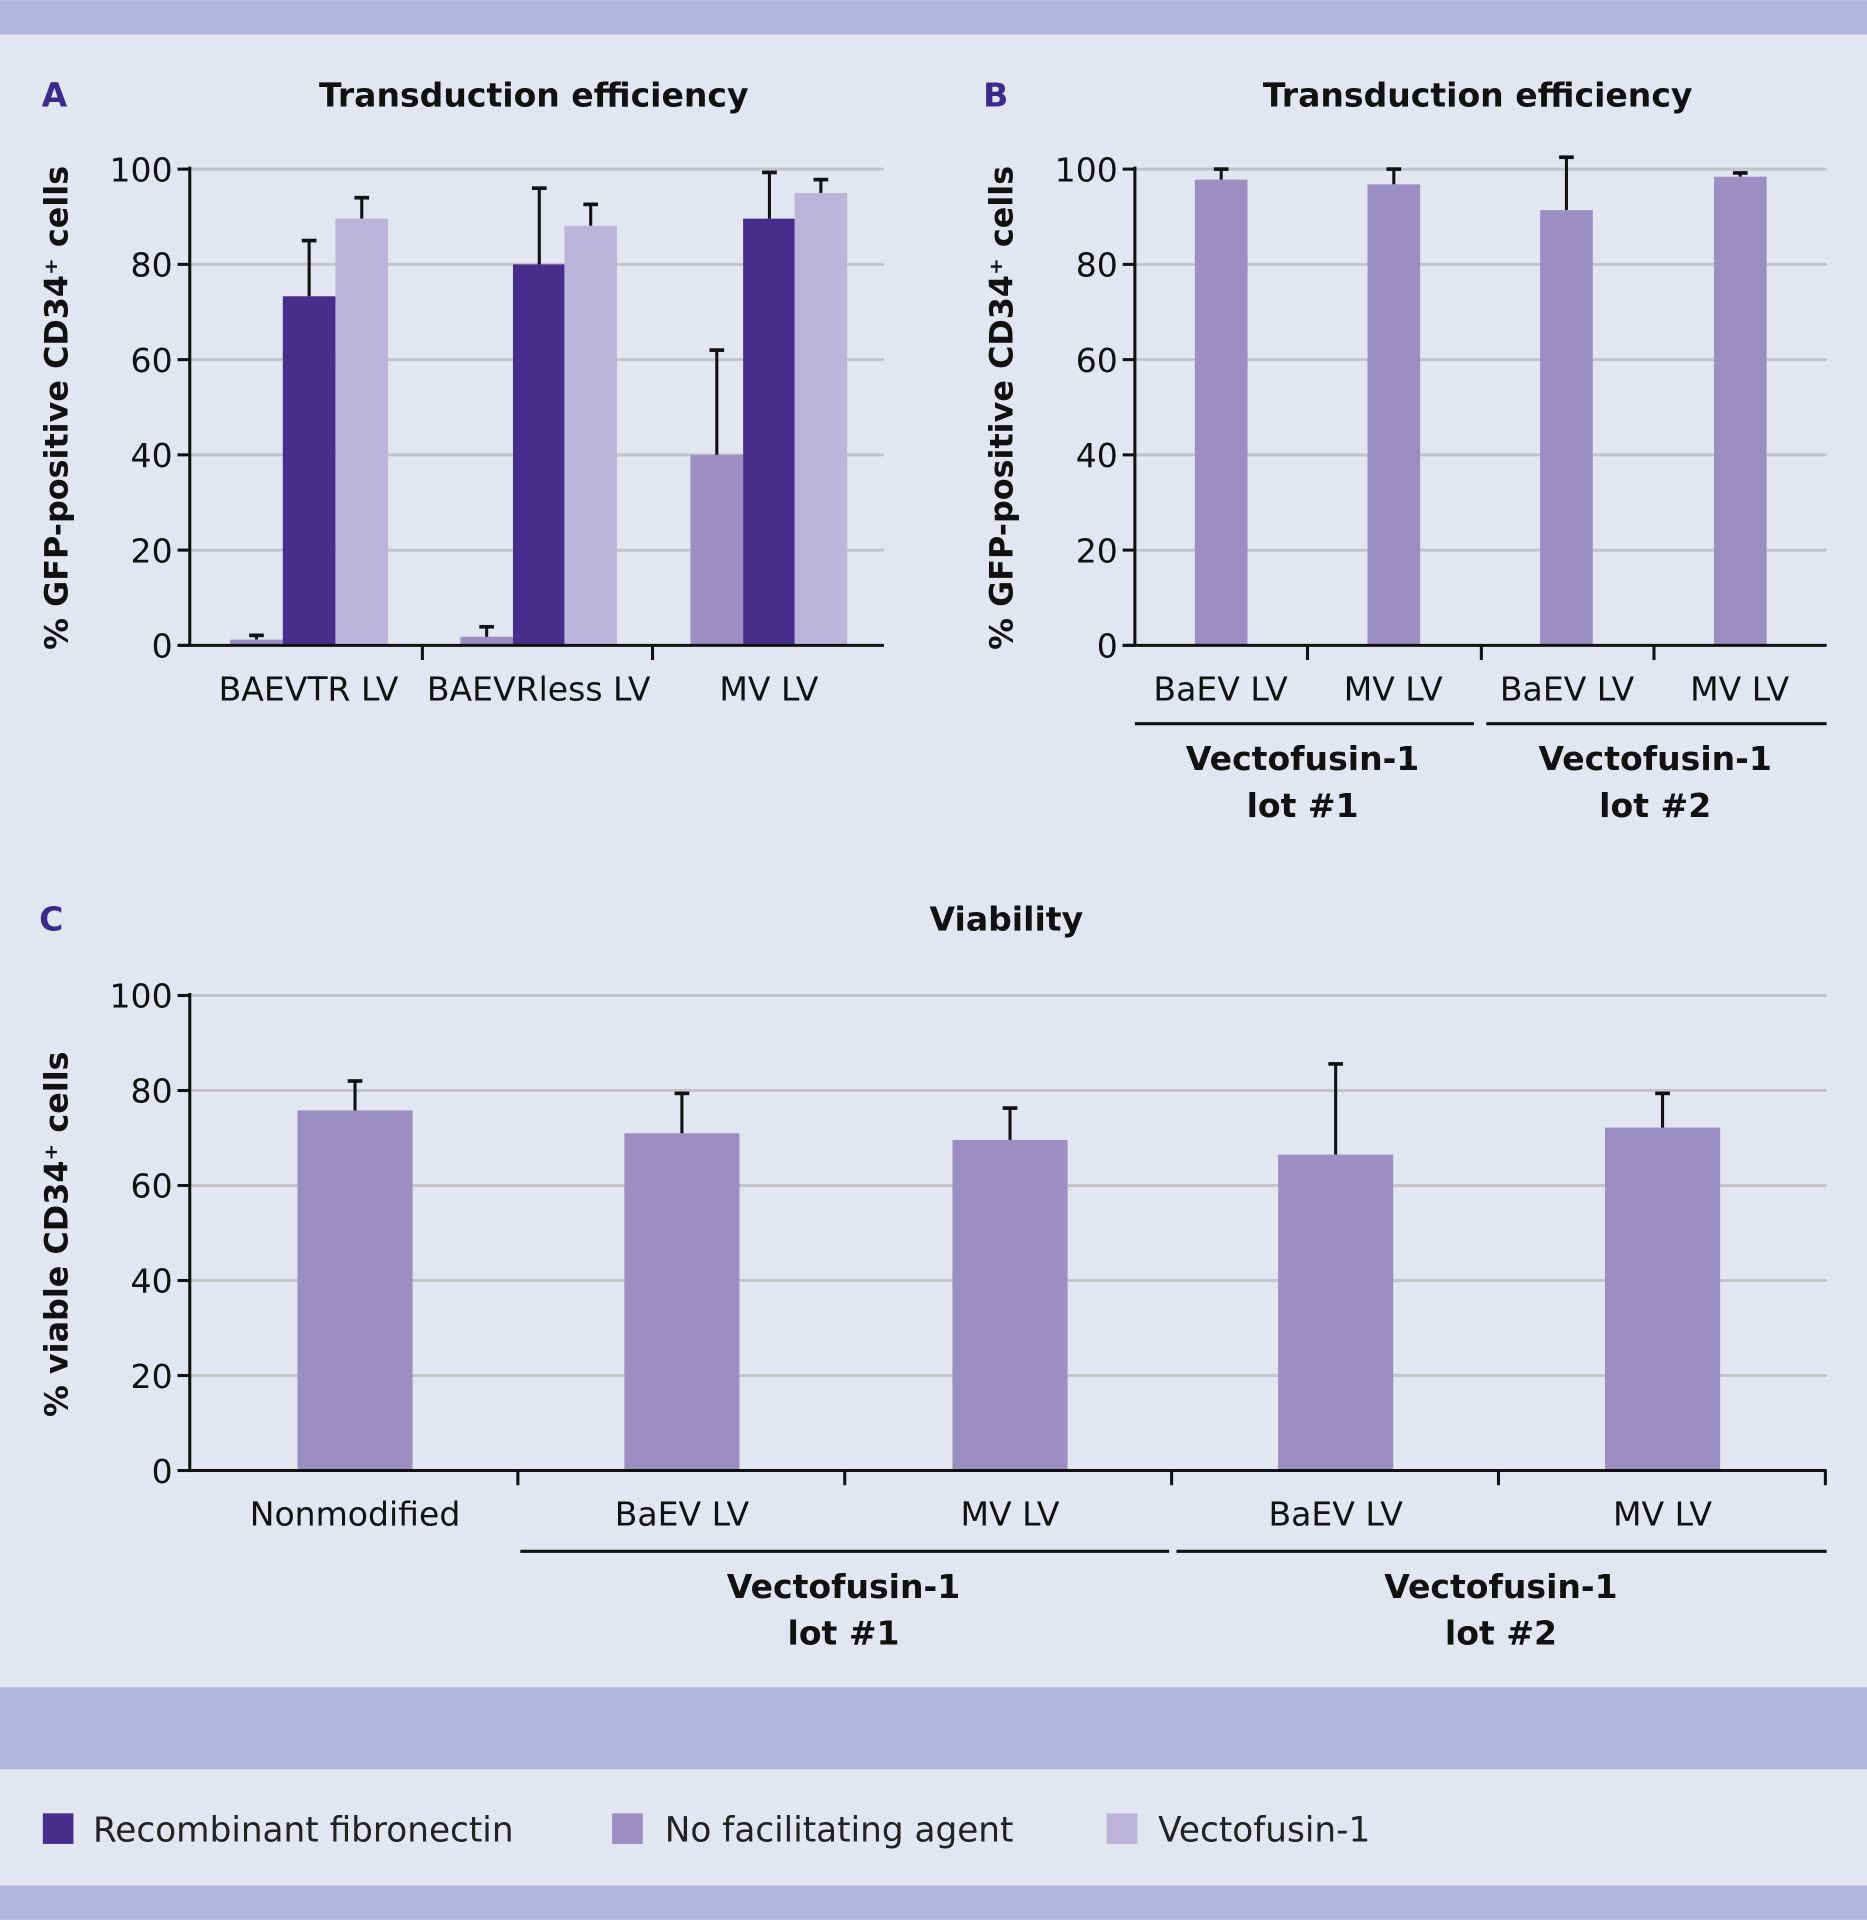  Describe the element at coordinates (995, 95) in the screenshot. I see `panel-b-letter: B` at that location.